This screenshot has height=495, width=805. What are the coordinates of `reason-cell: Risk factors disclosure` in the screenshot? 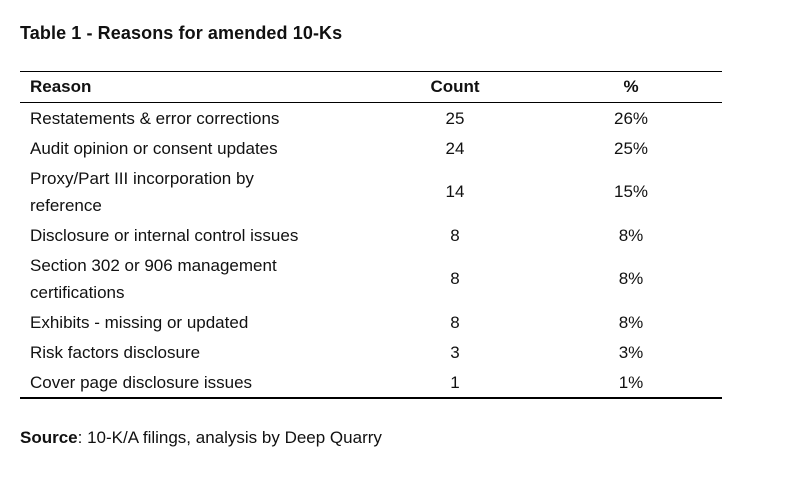 It's located at (115, 352).